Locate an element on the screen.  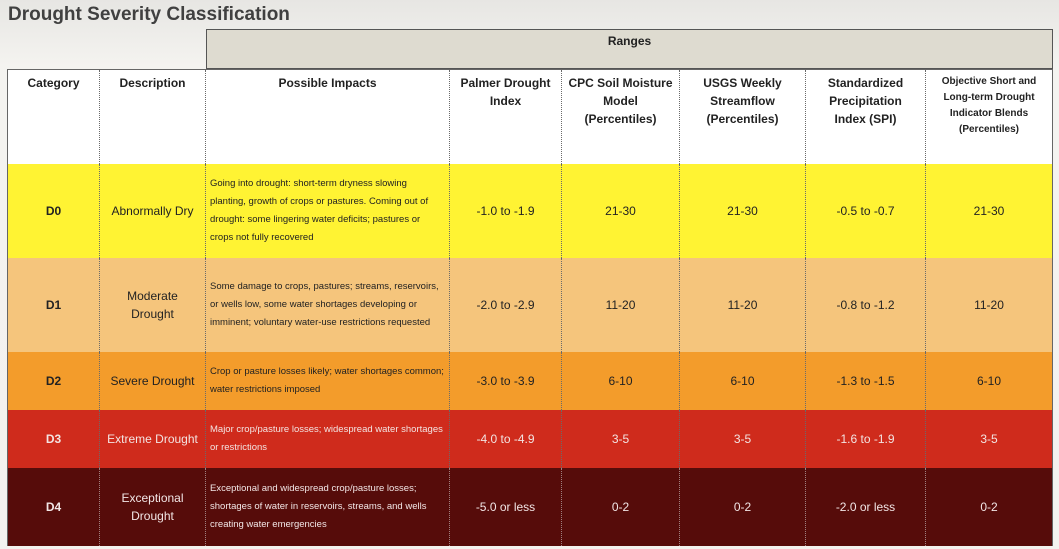
spi-cell: -1.6 to -1.9 is located at coordinates (866, 439).